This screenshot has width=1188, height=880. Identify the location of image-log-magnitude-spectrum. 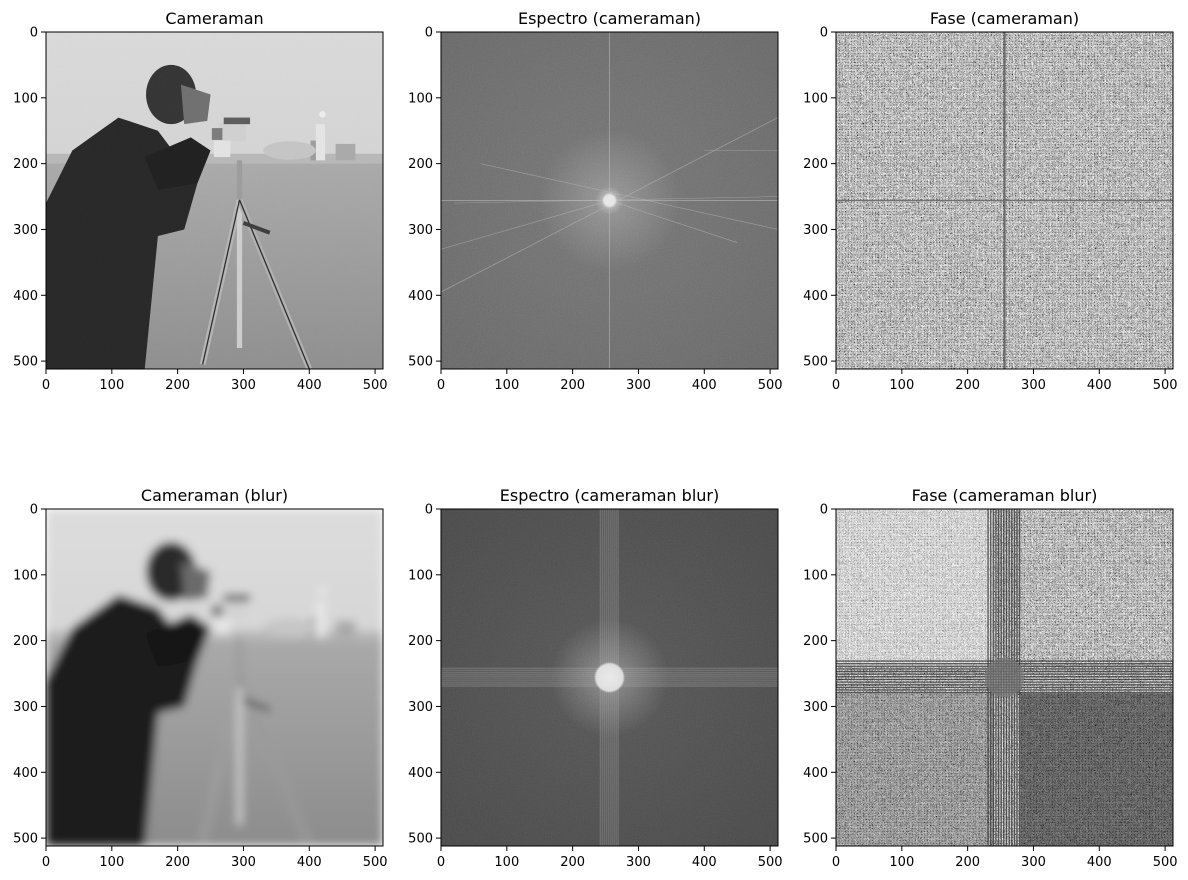
(609, 200).